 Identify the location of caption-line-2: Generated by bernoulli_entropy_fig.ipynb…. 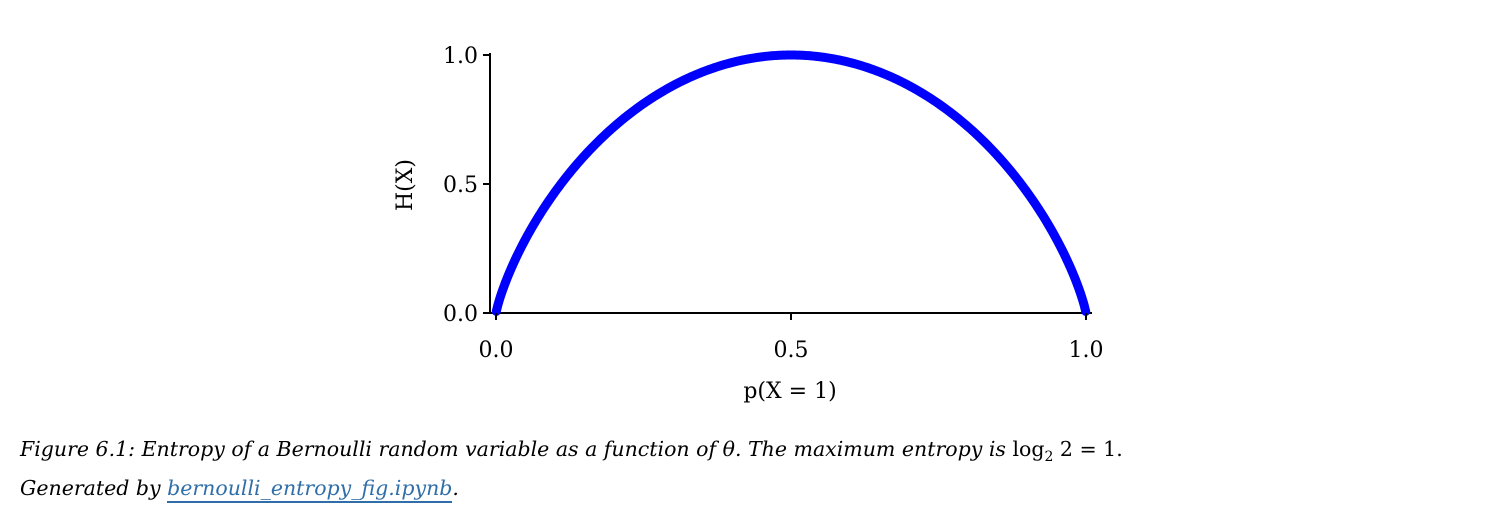
(755, 488).